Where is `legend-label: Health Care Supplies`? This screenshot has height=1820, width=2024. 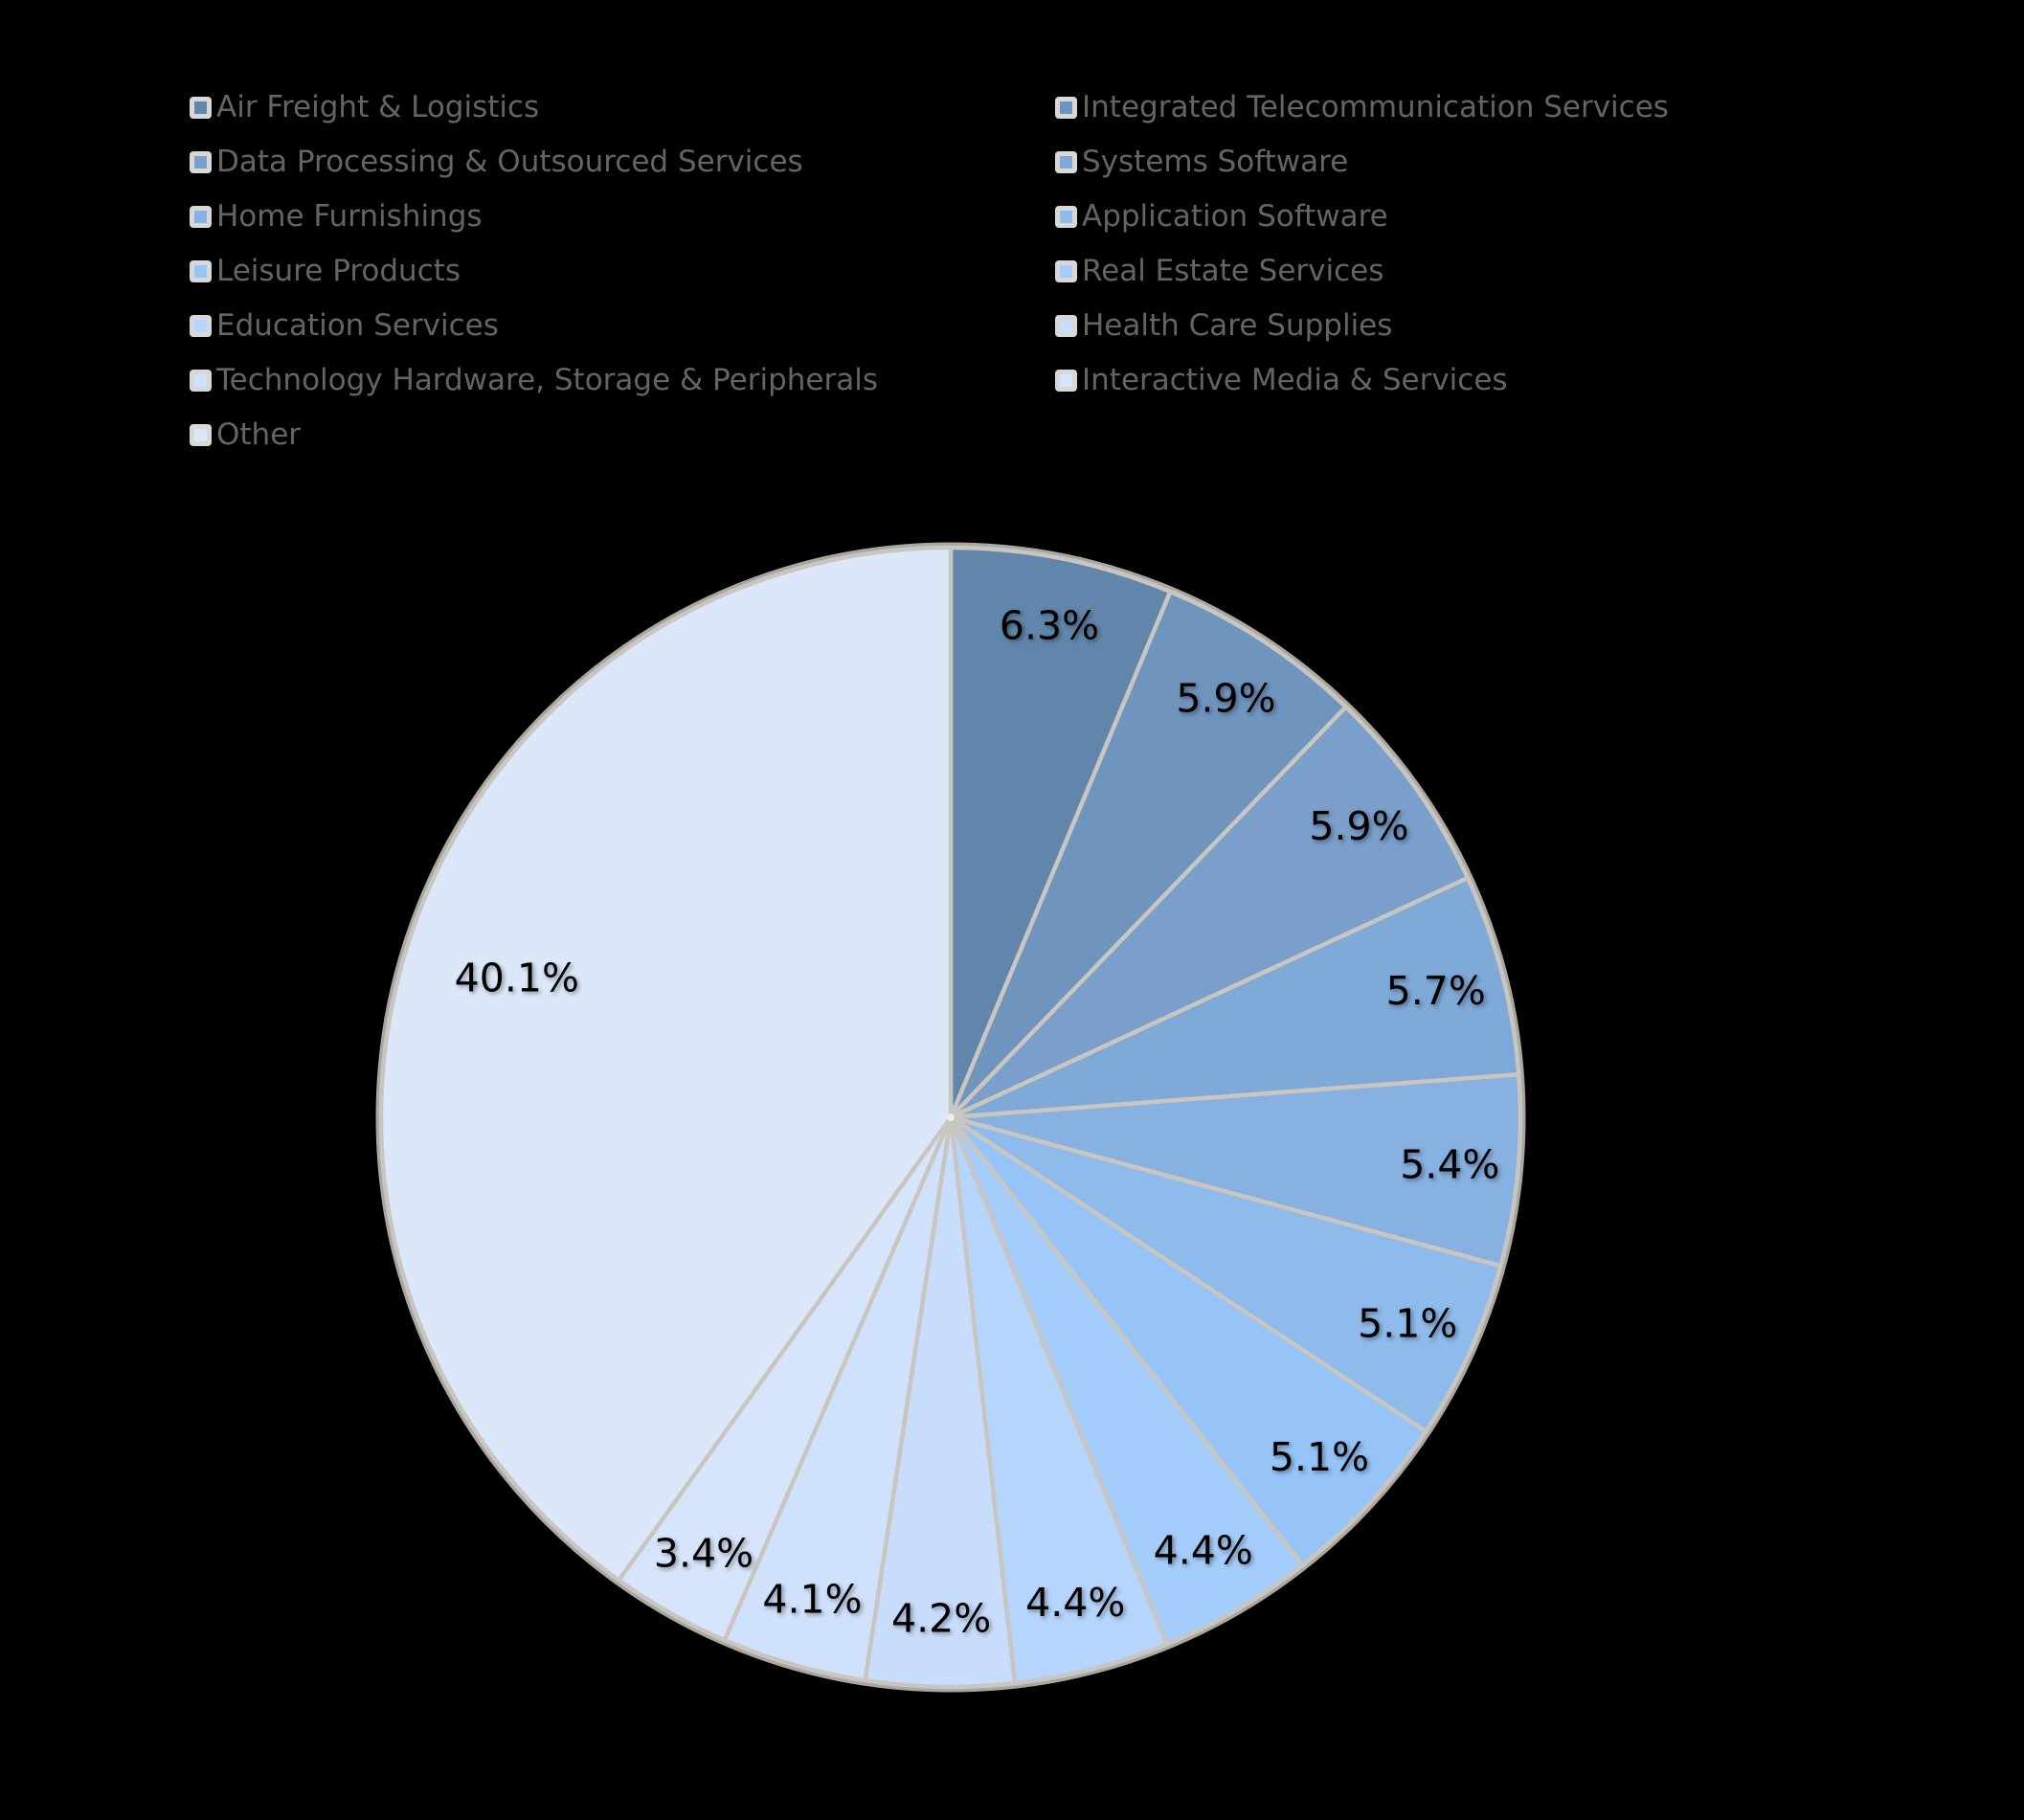
legend-label: Health Care Supplies is located at coordinates (1237, 325).